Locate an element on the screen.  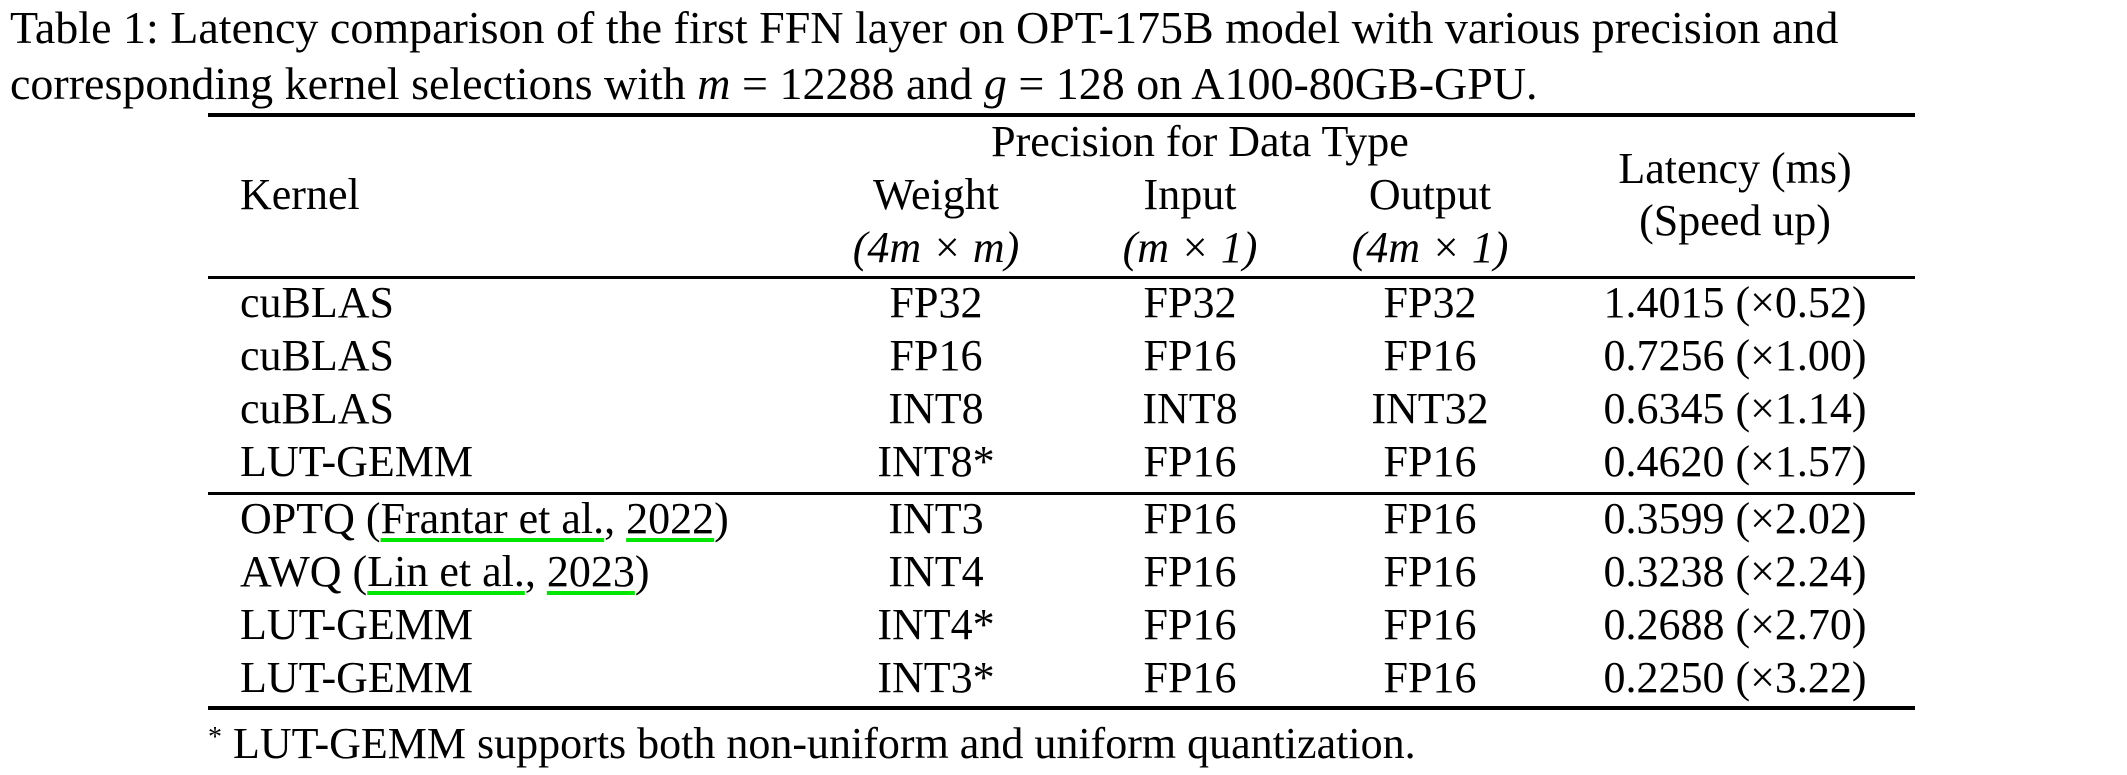
row3-input: INT8 is located at coordinates (1190, 408).